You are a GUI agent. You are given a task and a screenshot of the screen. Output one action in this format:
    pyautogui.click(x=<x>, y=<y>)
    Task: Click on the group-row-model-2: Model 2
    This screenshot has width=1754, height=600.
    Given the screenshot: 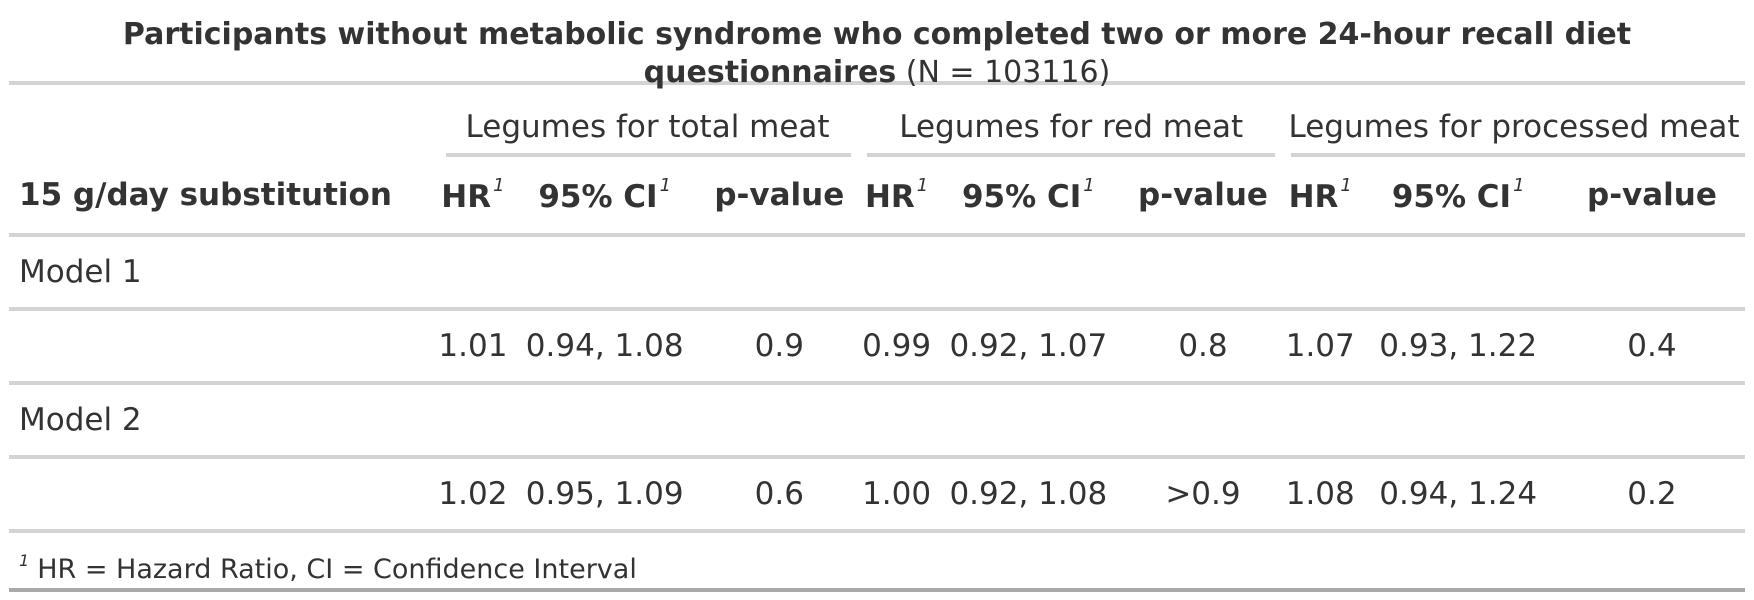 What is the action you would take?
    pyautogui.click(x=877, y=421)
    